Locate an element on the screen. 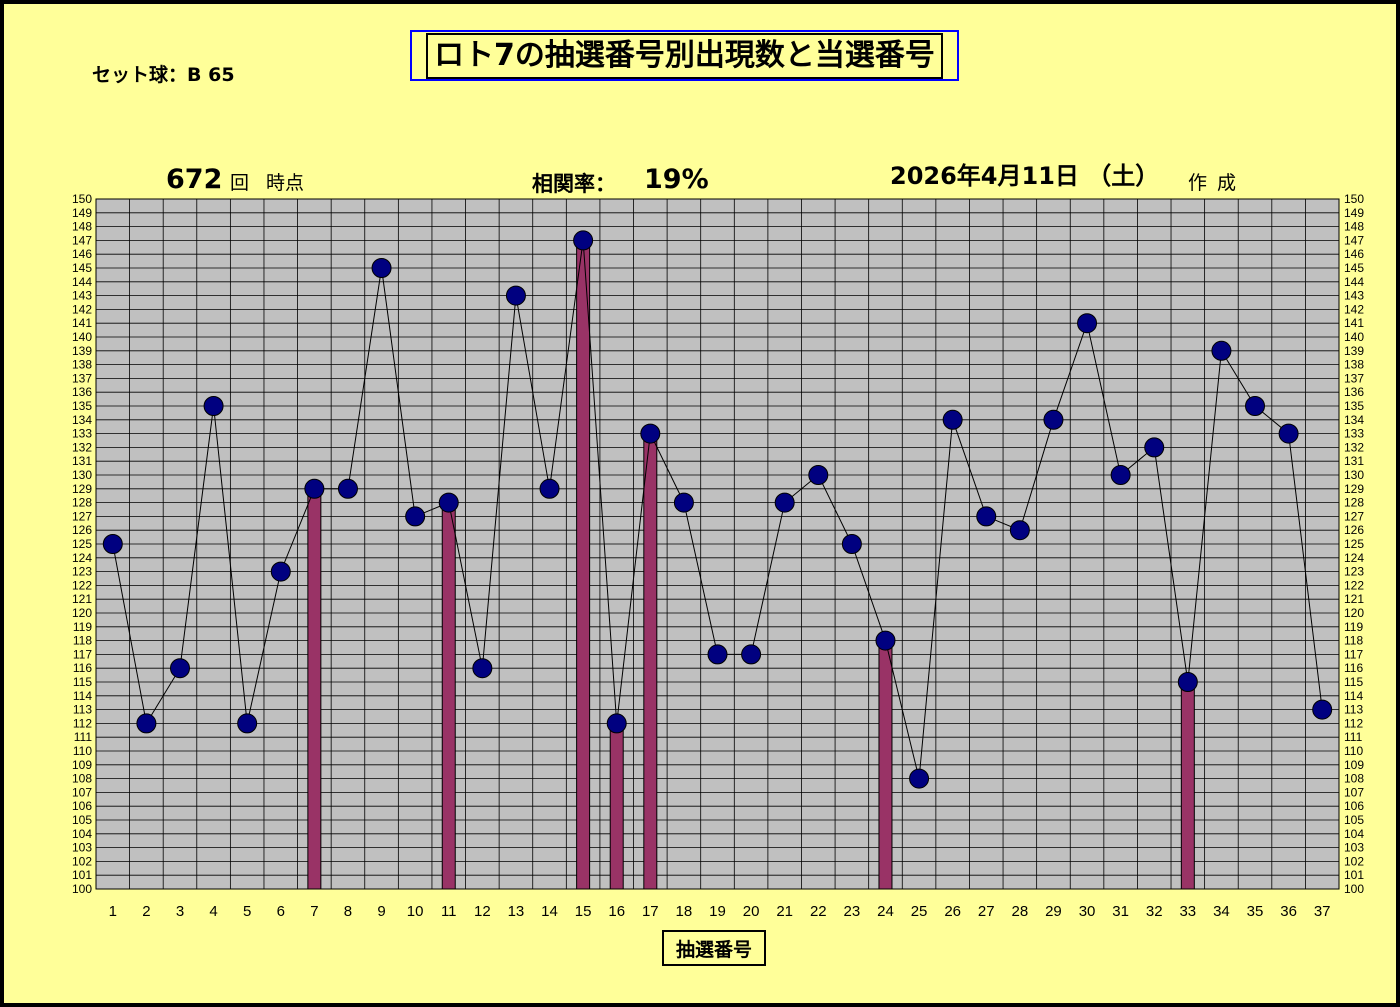 The width and height of the screenshot is (1400, 1007). y-tick-label-left: 135 is located at coordinates (82, 406).